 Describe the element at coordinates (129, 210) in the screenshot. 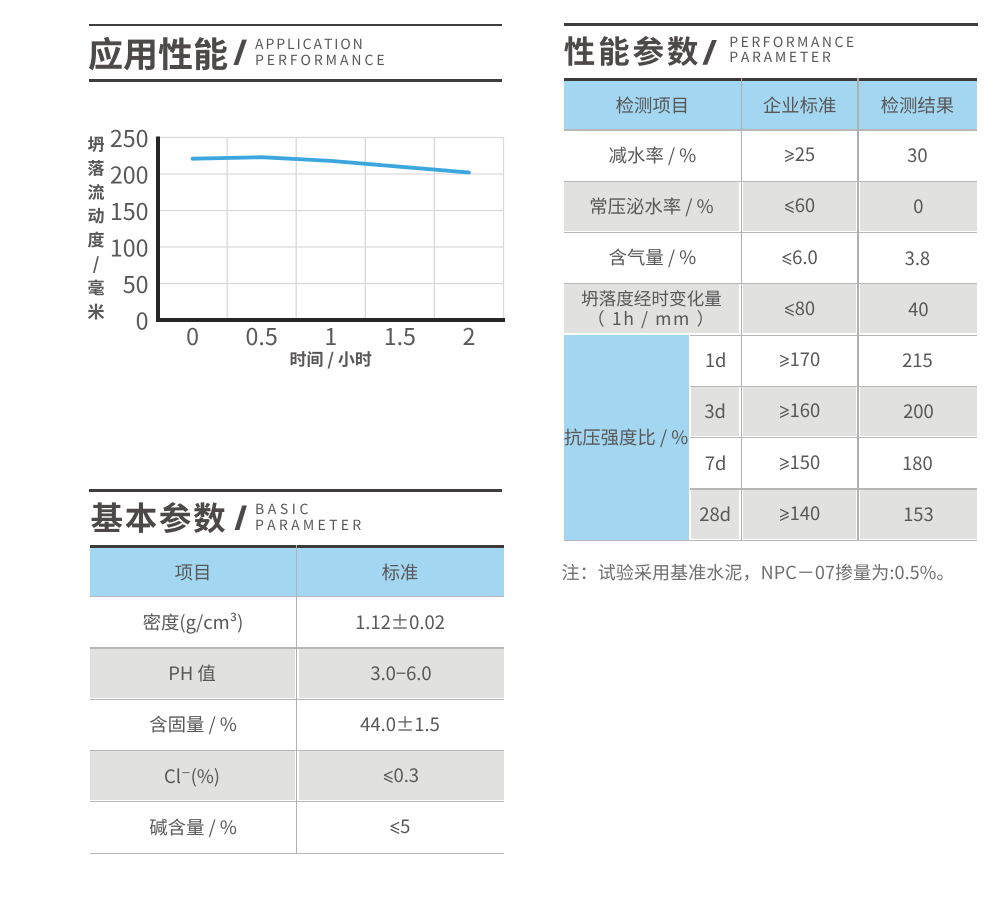

I see `svg-text: 150` at that location.